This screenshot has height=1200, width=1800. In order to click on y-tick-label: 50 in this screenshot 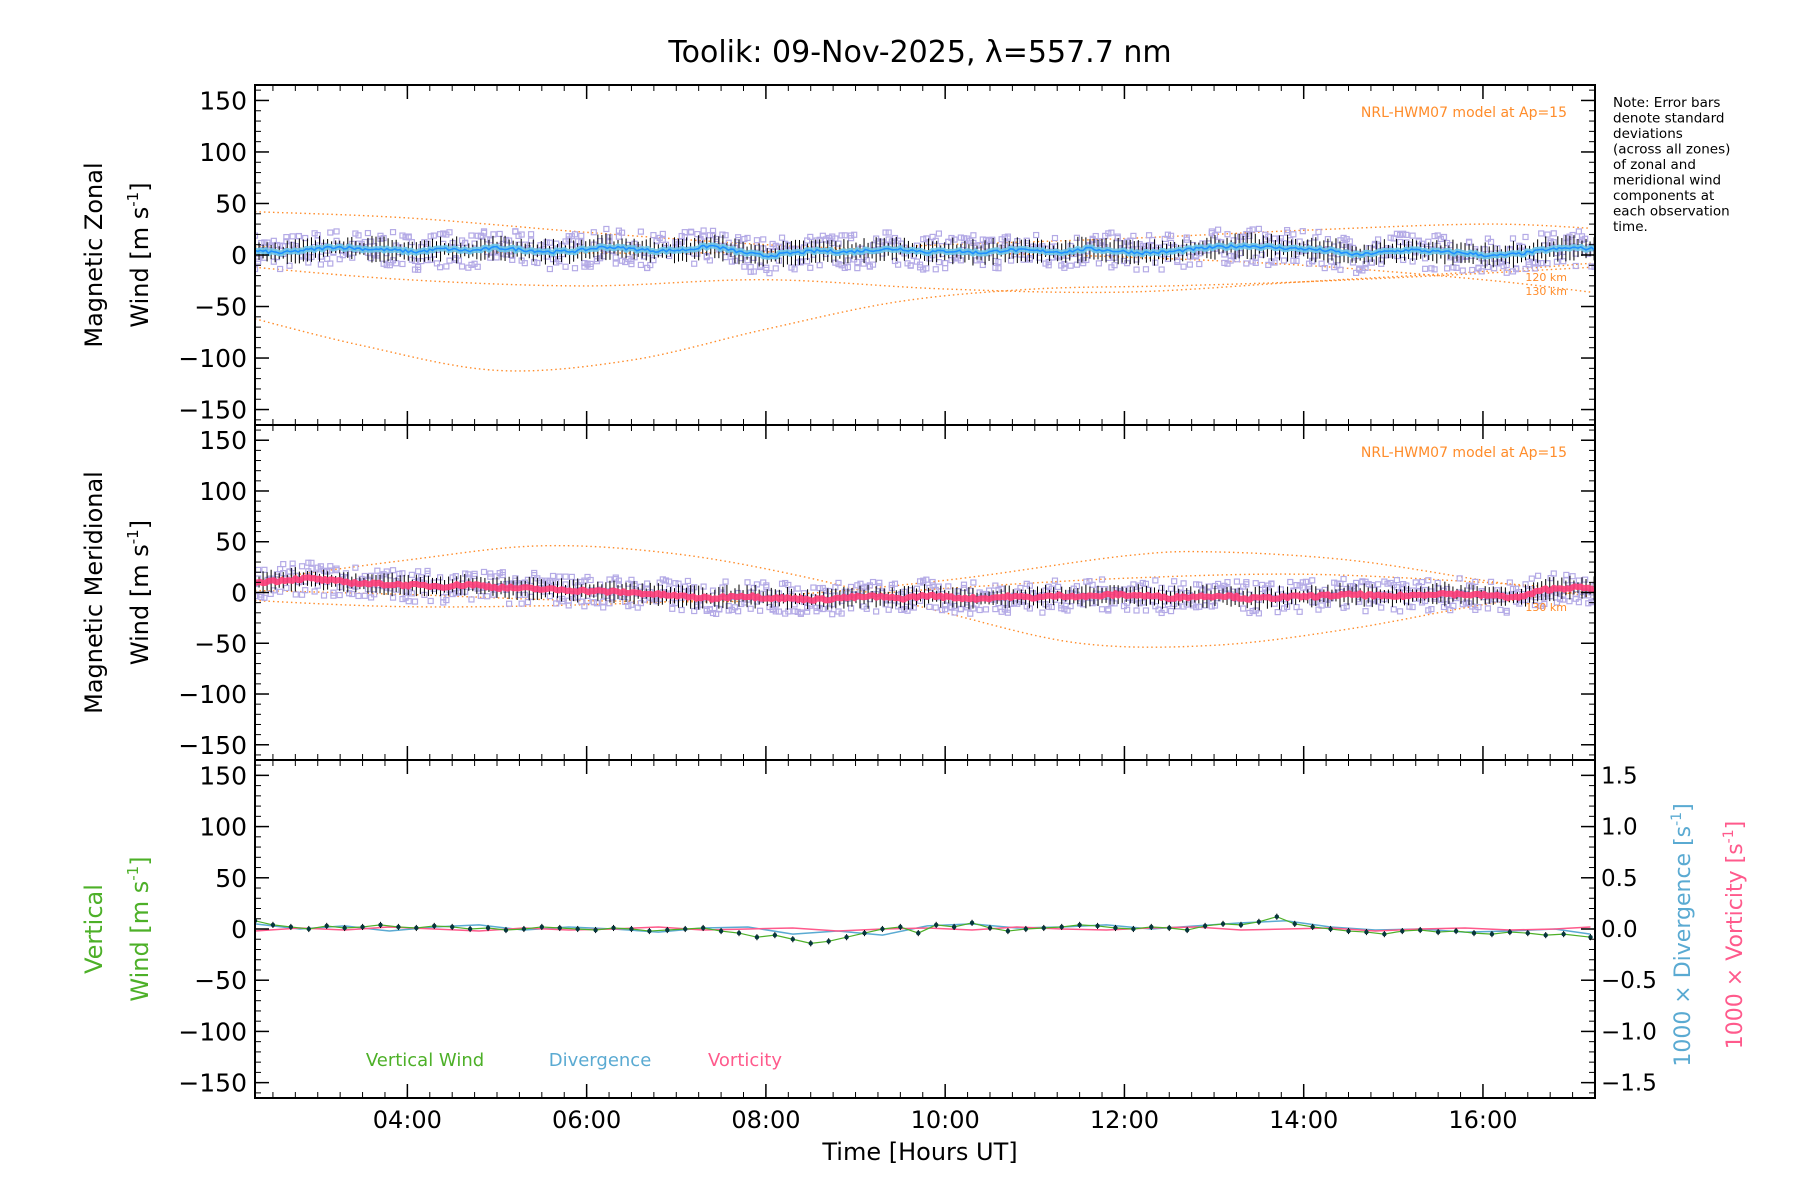, I will do `click(231, 878)`.